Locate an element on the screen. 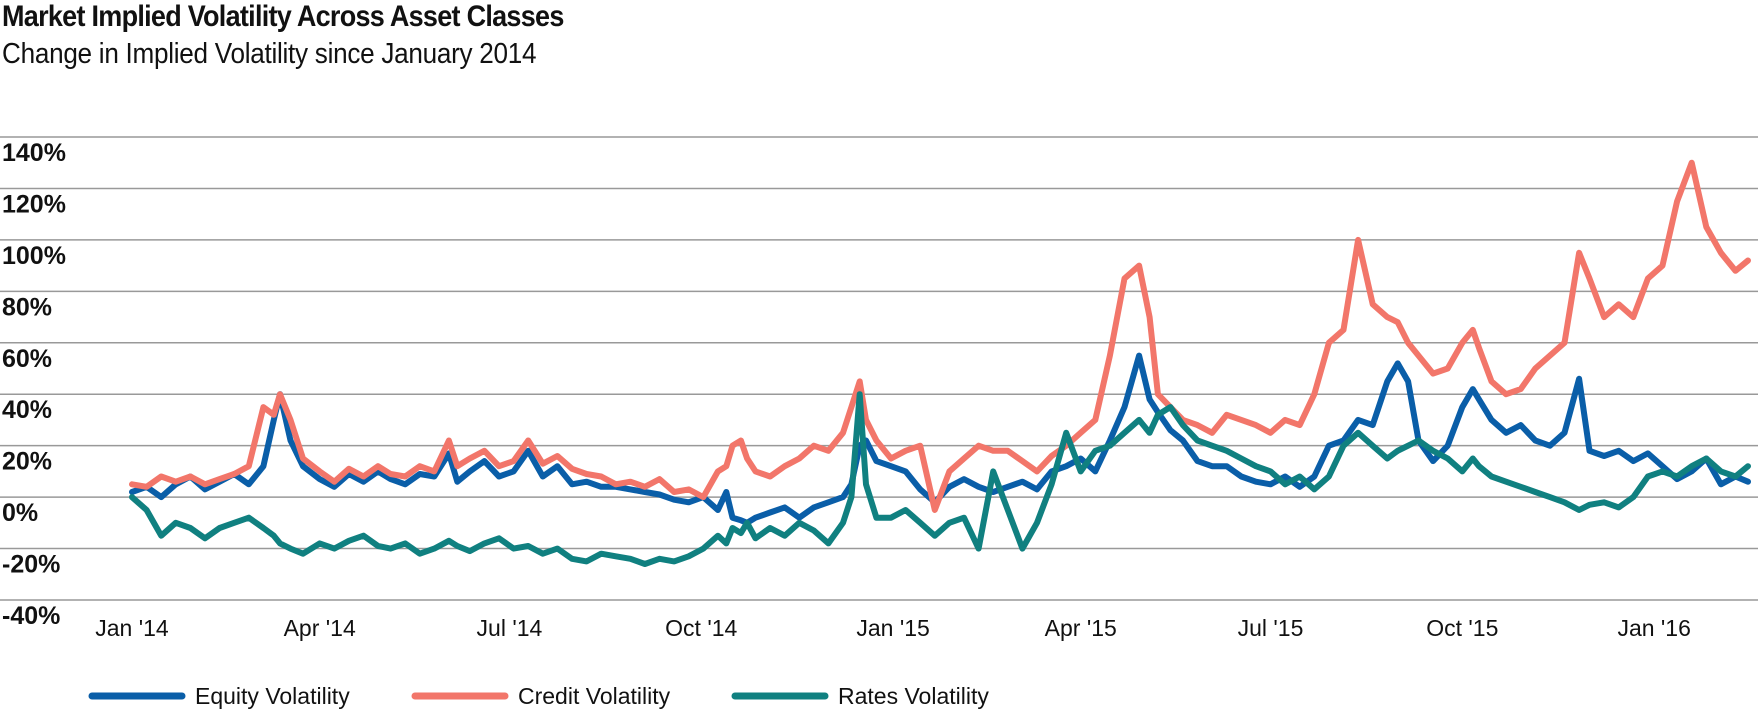 The width and height of the screenshot is (1760, 713). y-tick-label: 40% is located at coordinates (27, 410).